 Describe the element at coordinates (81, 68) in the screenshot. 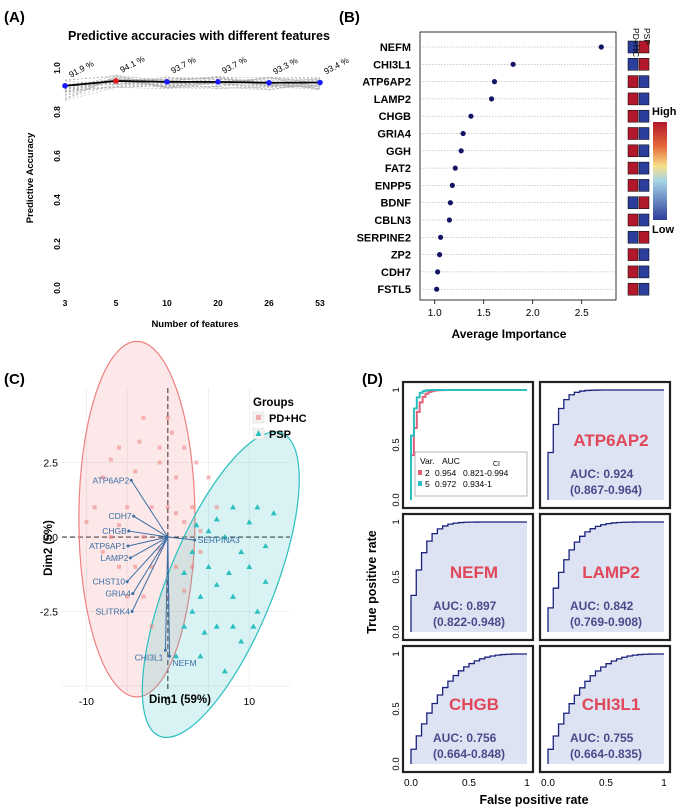

I see `accuracy-point-label: 91.9 %` at that location.